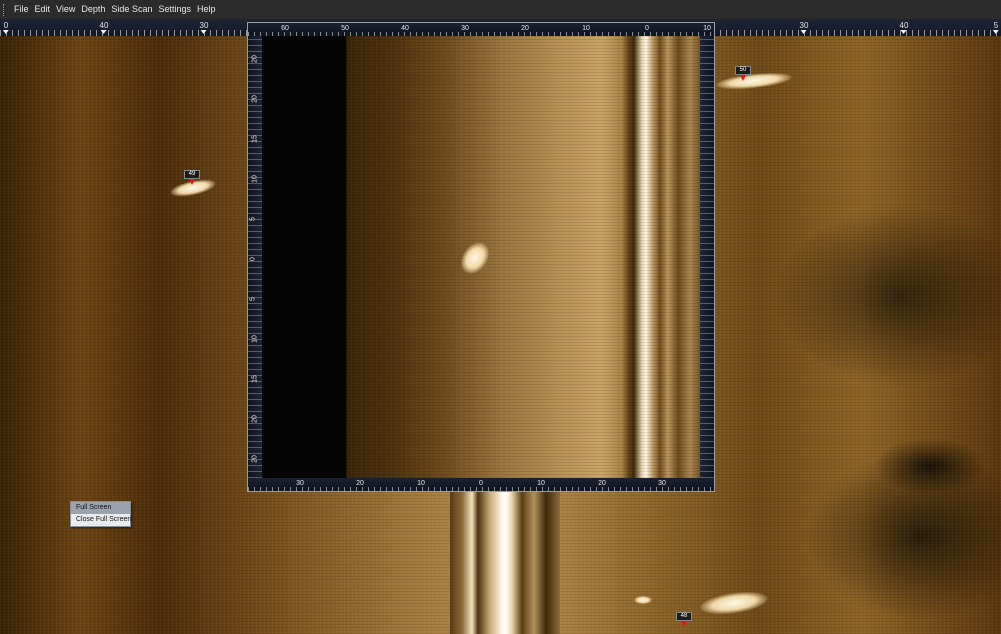 The width and height of the screenshot is (1001, 634). What do you see at coordinates (206, 9) in the screenshot?
I see `menu-help: Help` at bounding box center [206, 9].